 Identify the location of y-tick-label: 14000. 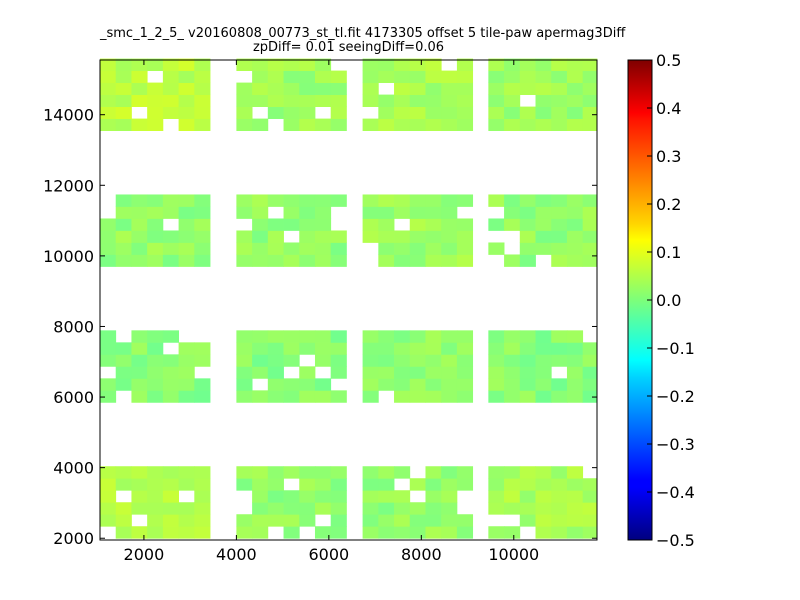
(68, 115).